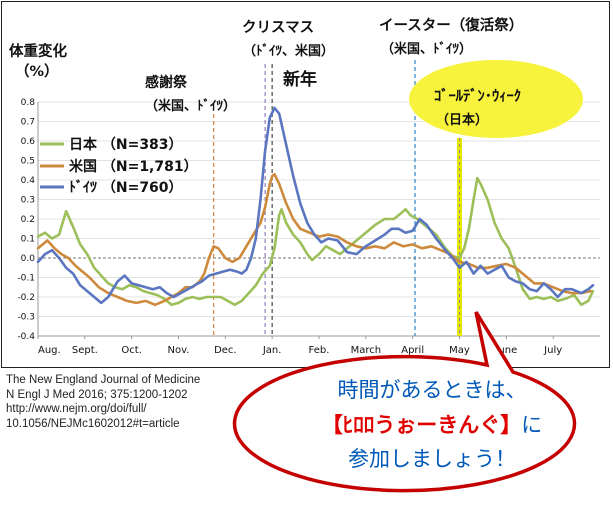  Describe the element at coordinates (28, 220) in the screenshot. I see `y-tick-label: 0.2` at that location.